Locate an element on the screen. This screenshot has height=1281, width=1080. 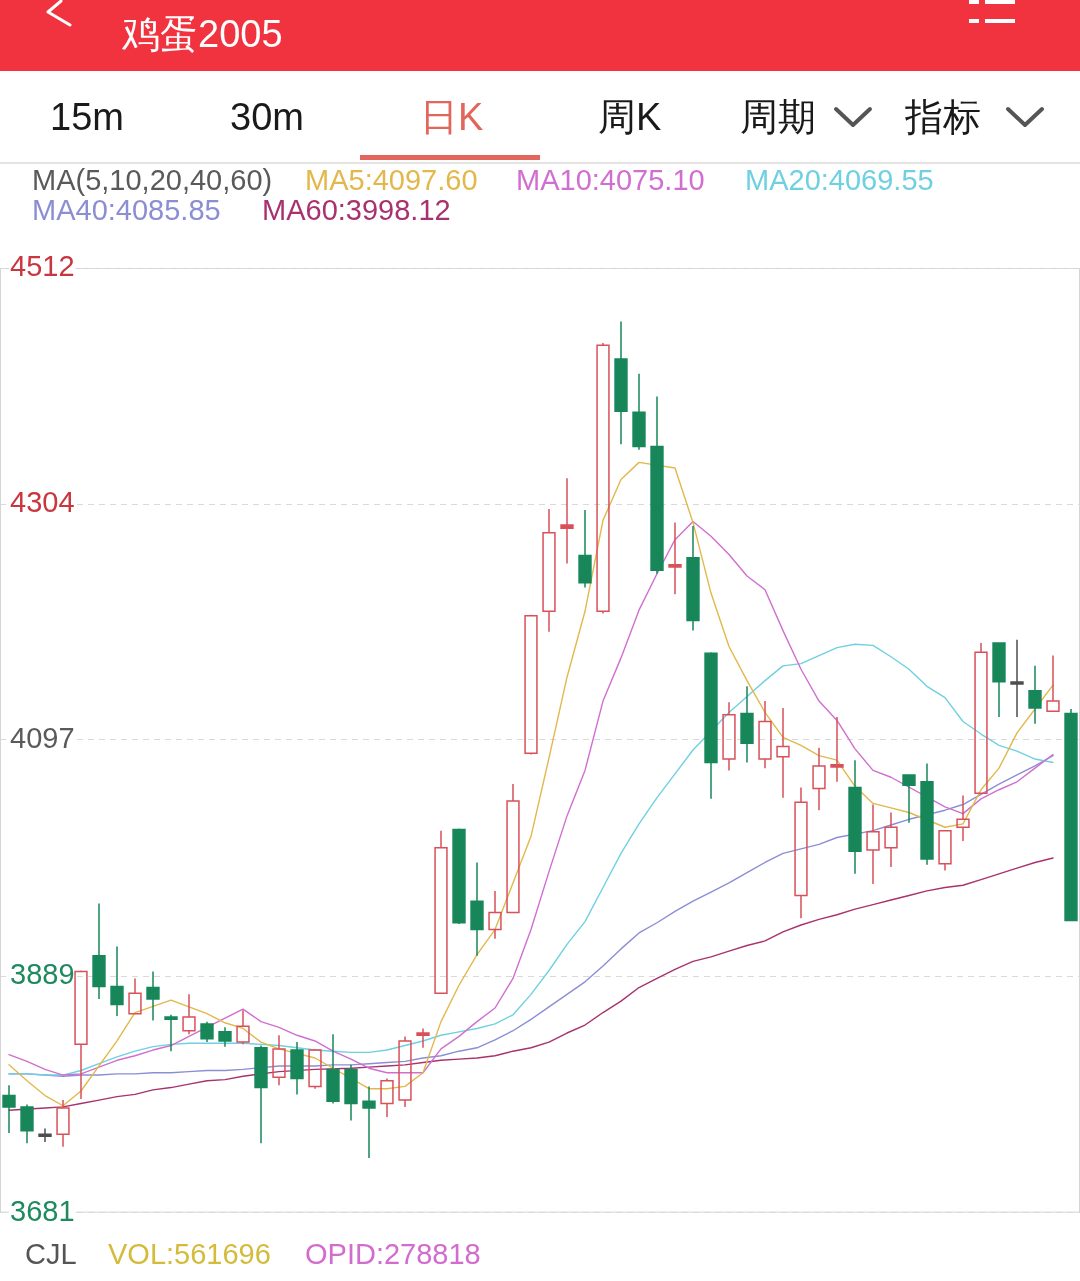
text: MA20:4069.55 is located at coordinates (839, 181).